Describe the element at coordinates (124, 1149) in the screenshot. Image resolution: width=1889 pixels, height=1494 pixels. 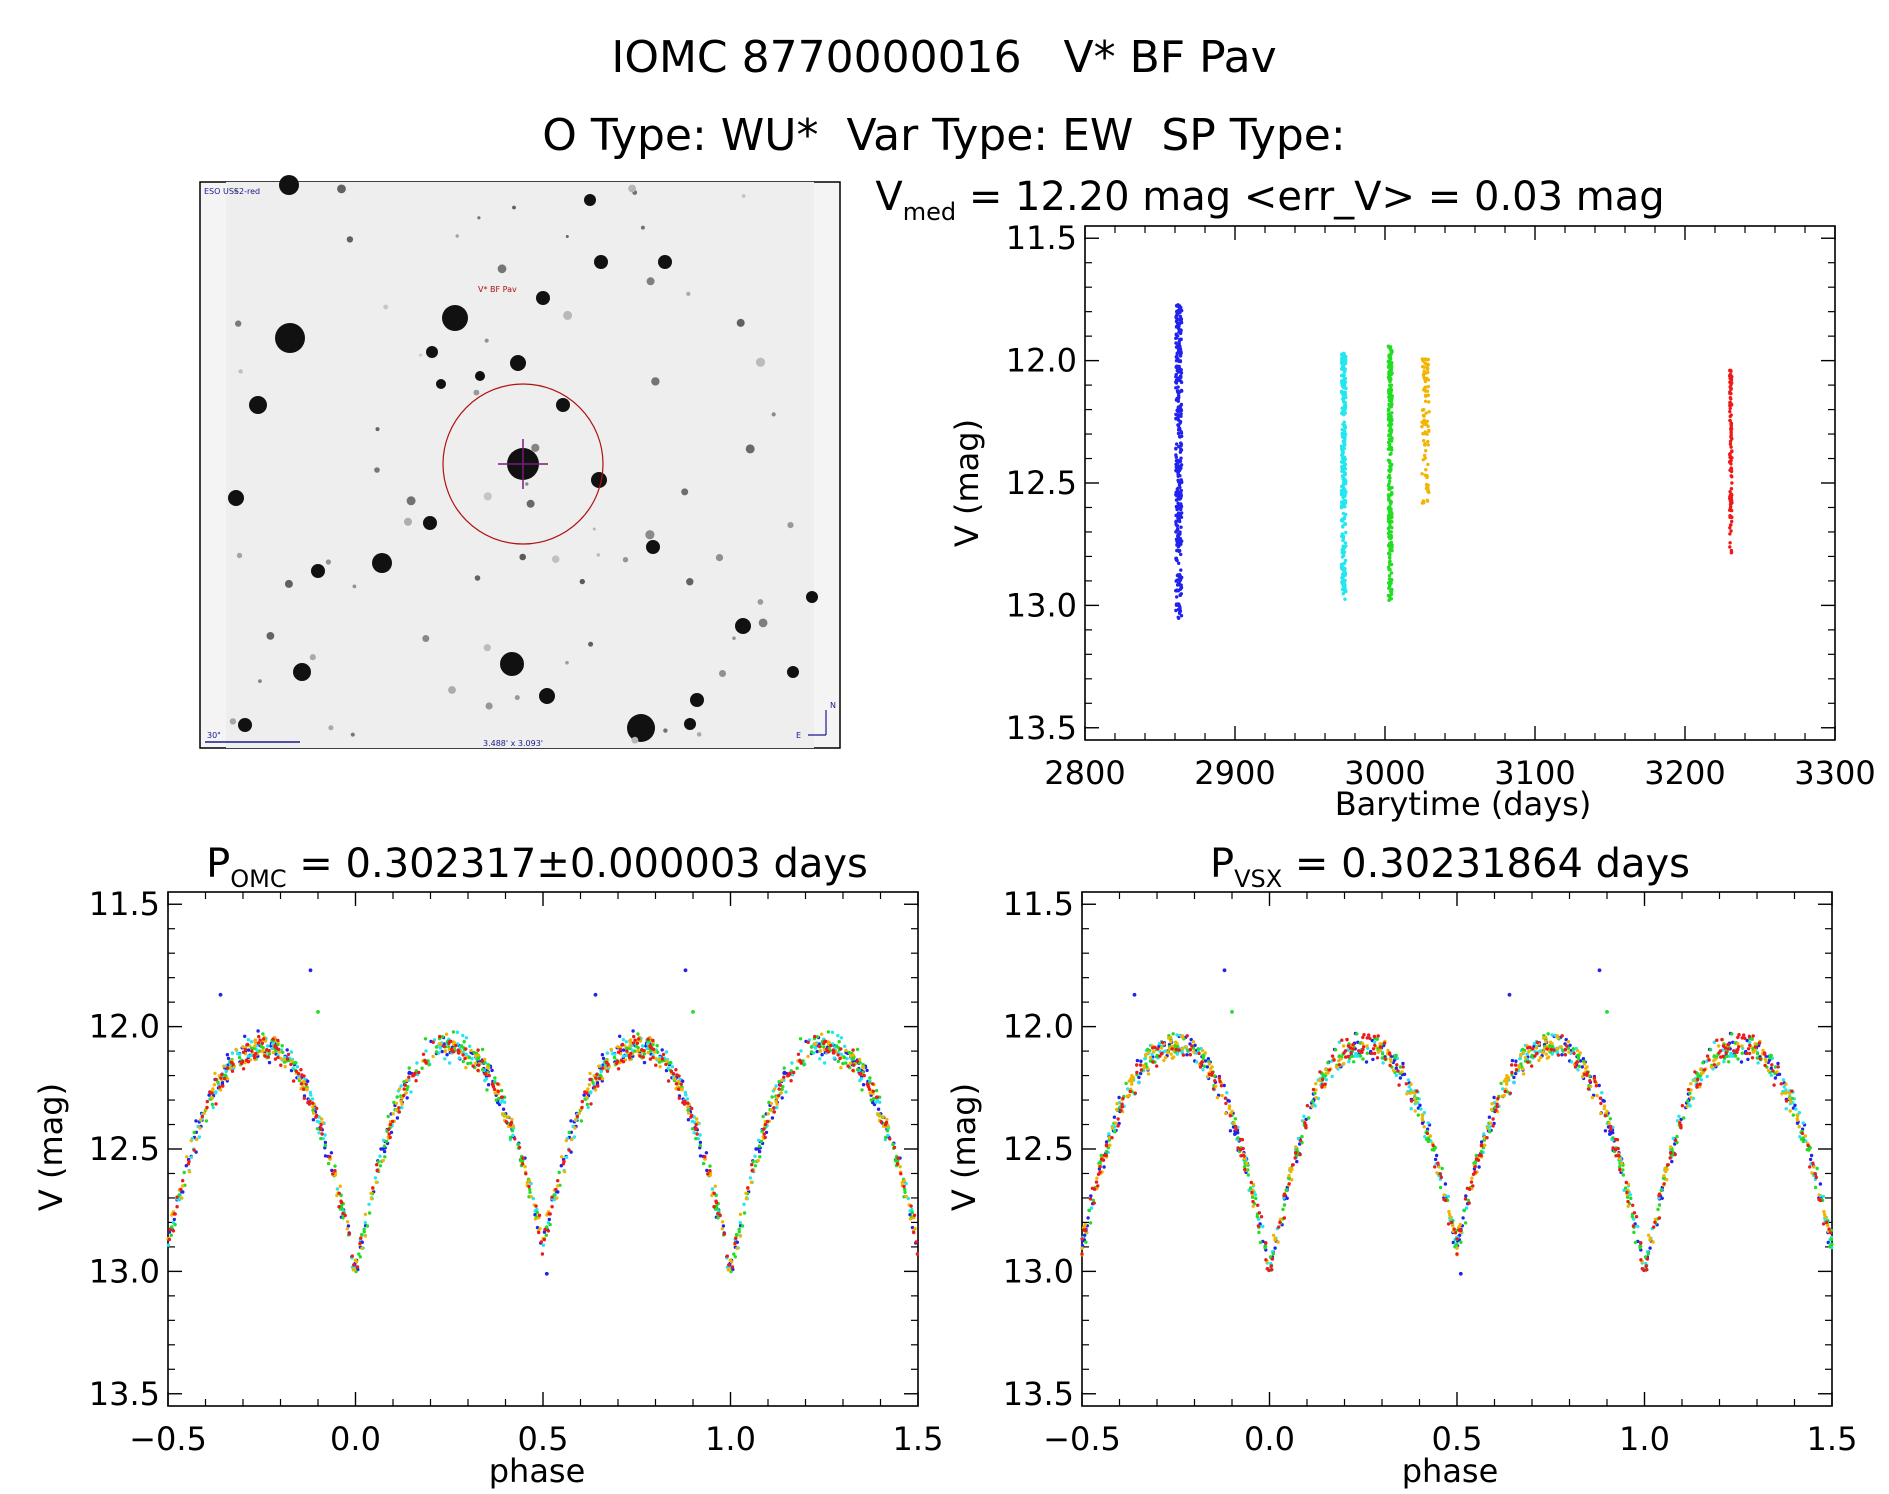
I see `y-tick-label: 12.5` at that location.